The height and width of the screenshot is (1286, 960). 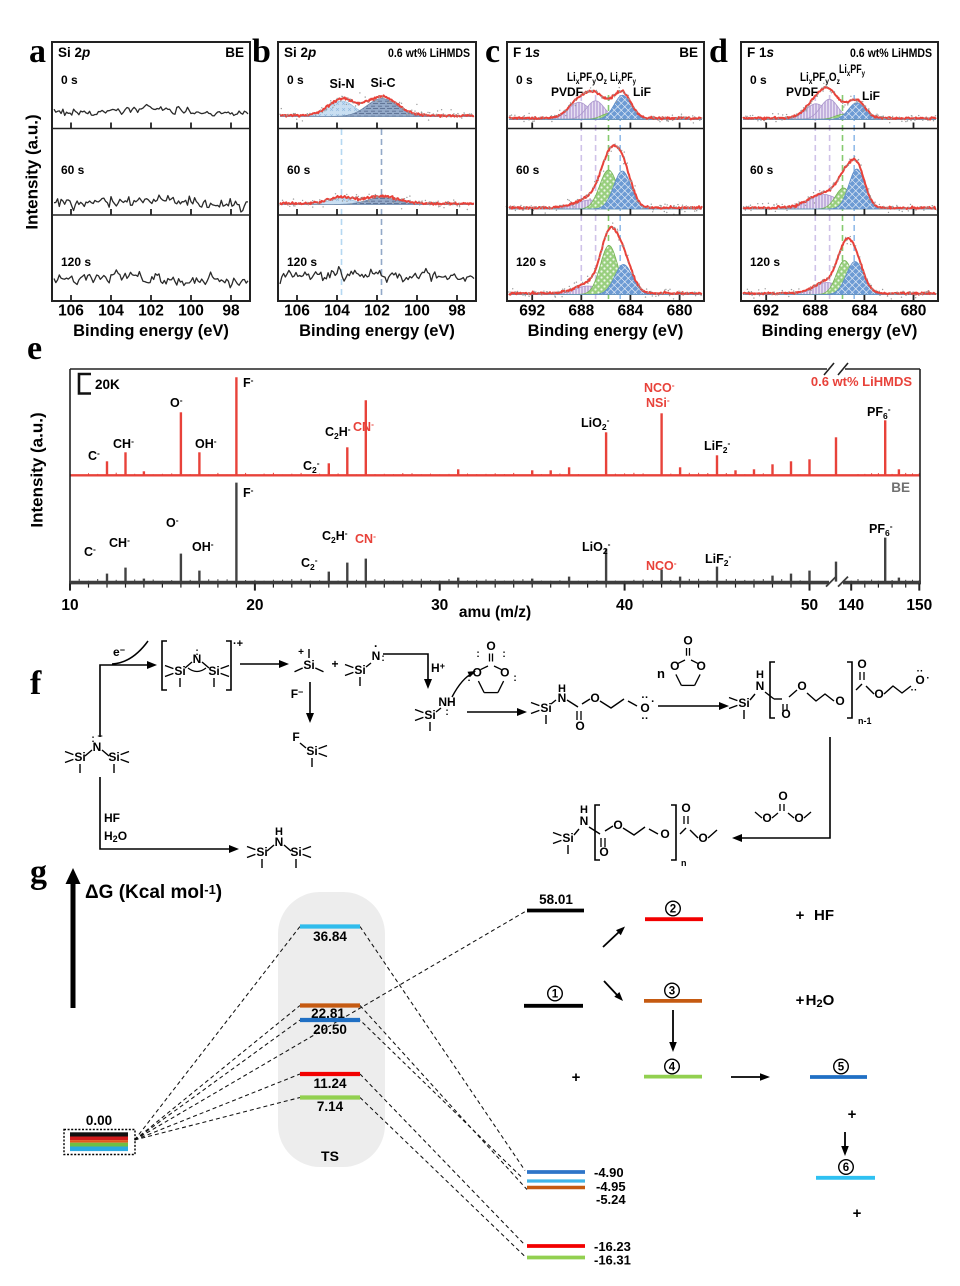 I want to click on svg-text: e, so click(x=34, y=348).